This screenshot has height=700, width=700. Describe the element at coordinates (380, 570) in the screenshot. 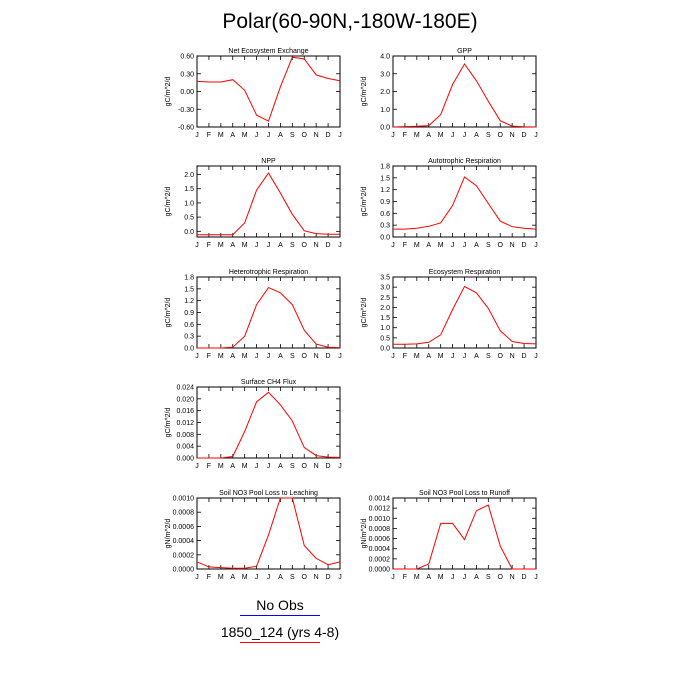

I see `y-tick-label: 0.0000` at that location.